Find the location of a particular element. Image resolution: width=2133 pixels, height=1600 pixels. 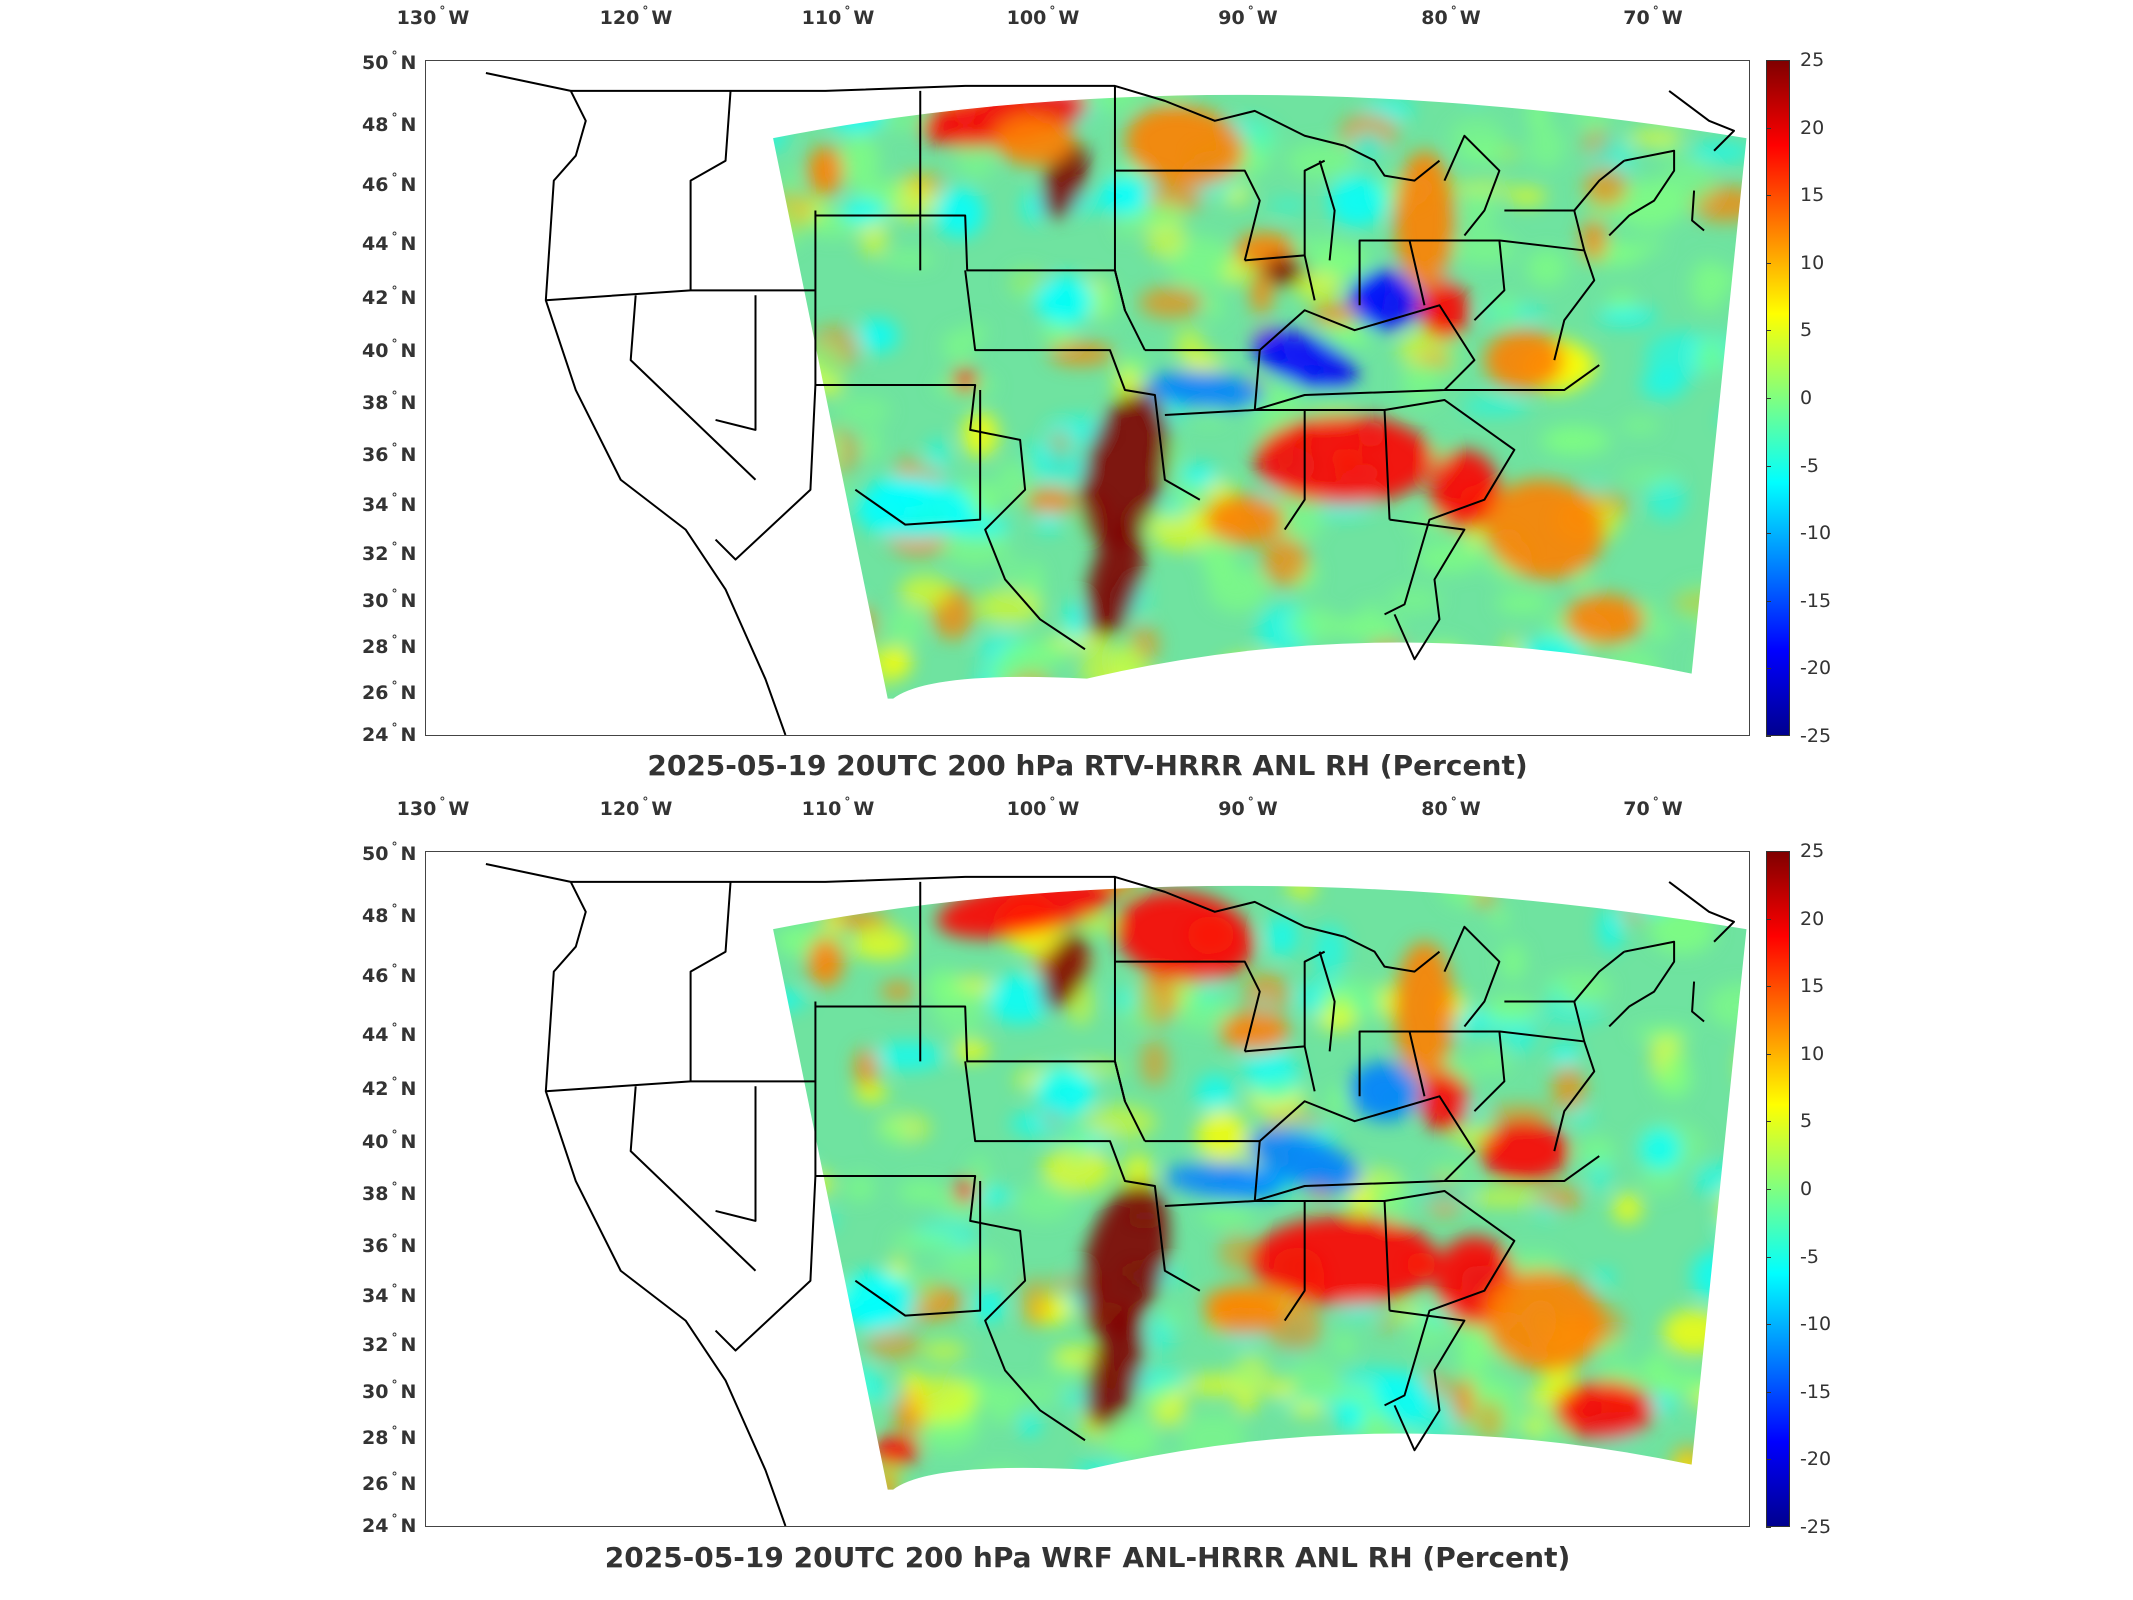

longitude-value: 90 is located at coordinates (1231, 18).